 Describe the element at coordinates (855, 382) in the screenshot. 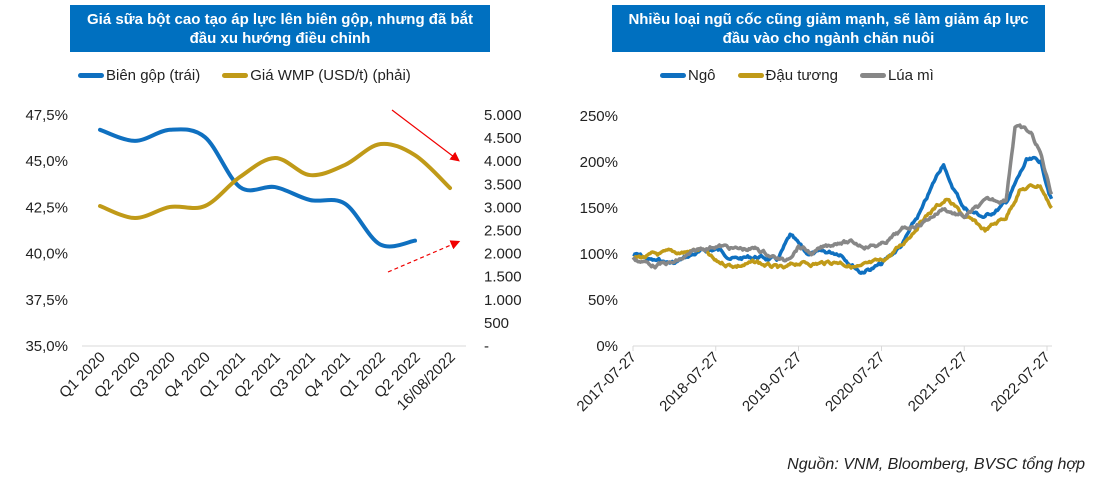

I see `x-tick-label: 2020-07-27` at that location.